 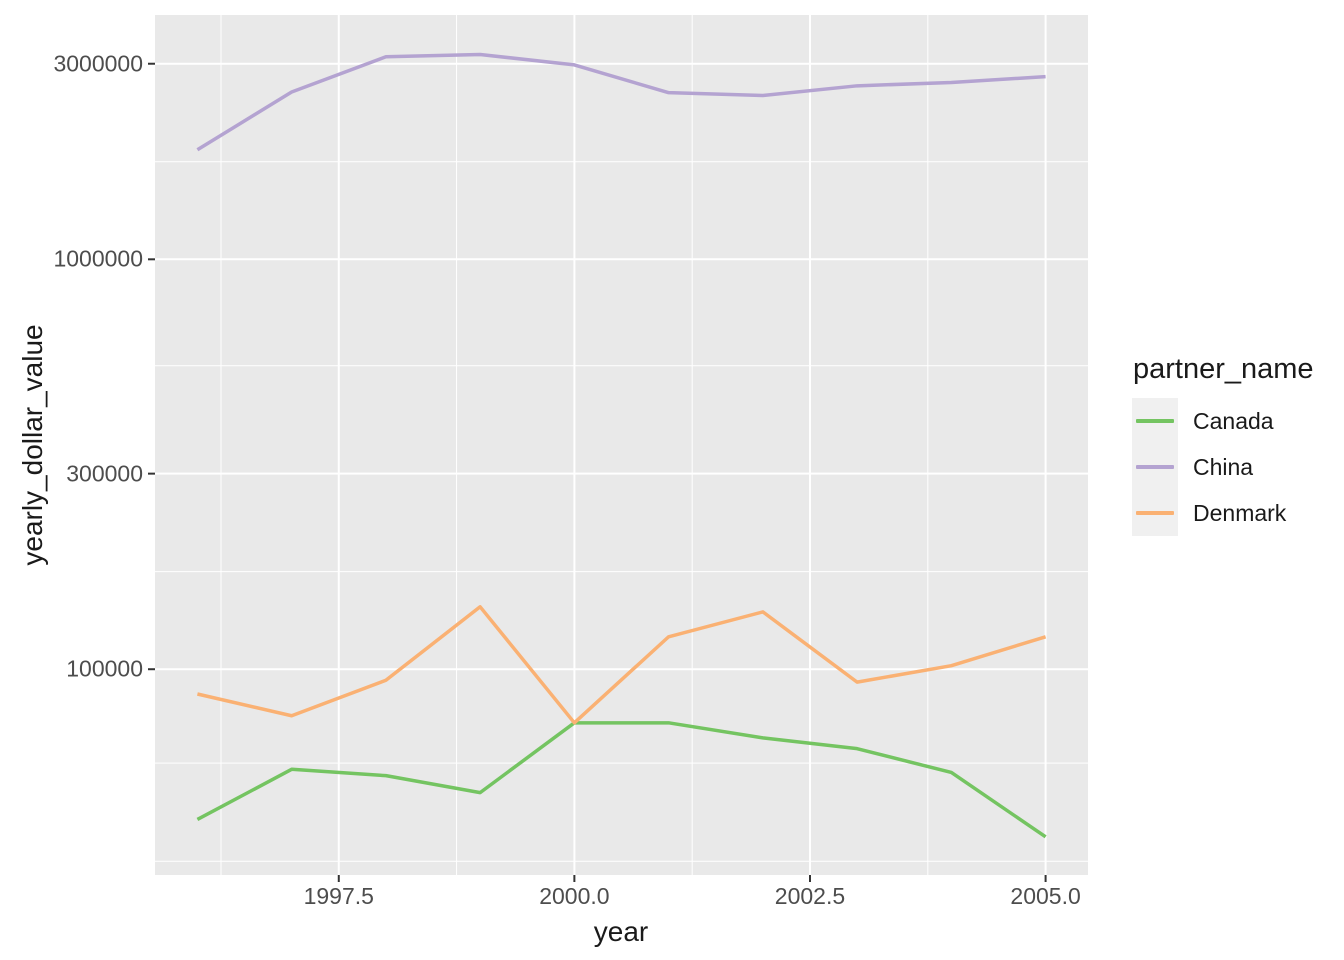 What do you see at coordinates (622, 665) in the screenshot?
I see `series-line-denmark` at bounding box center [622, 665].